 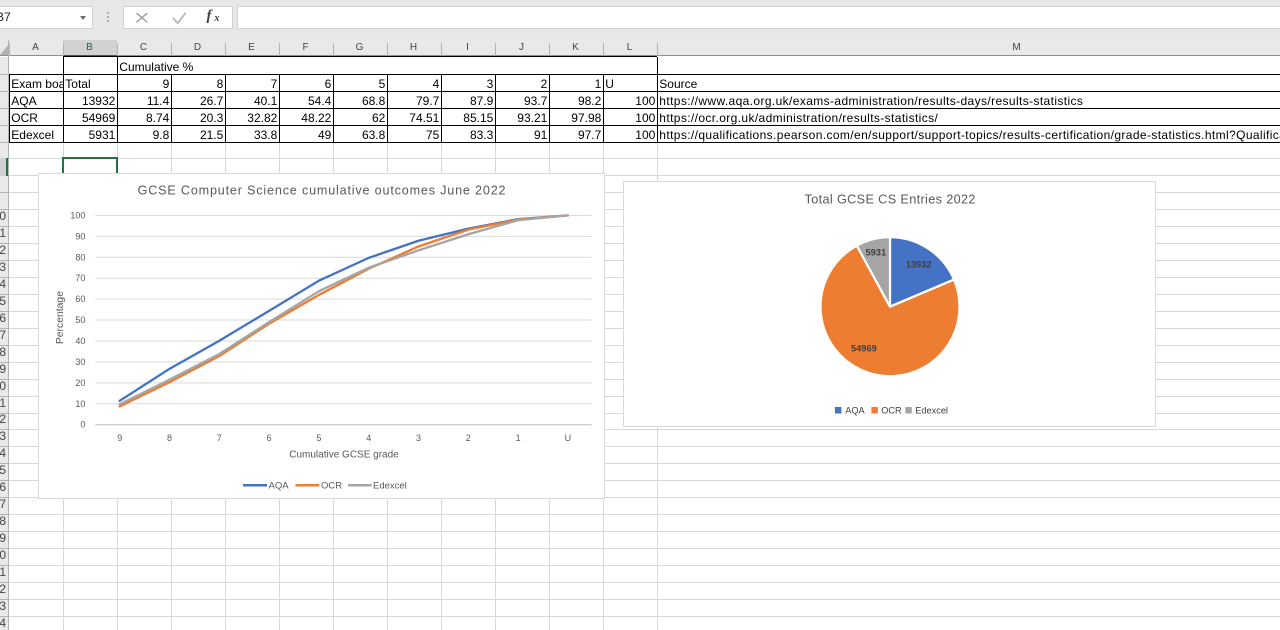 I want to click on svg-text: 60, so click(x=81, y=299).